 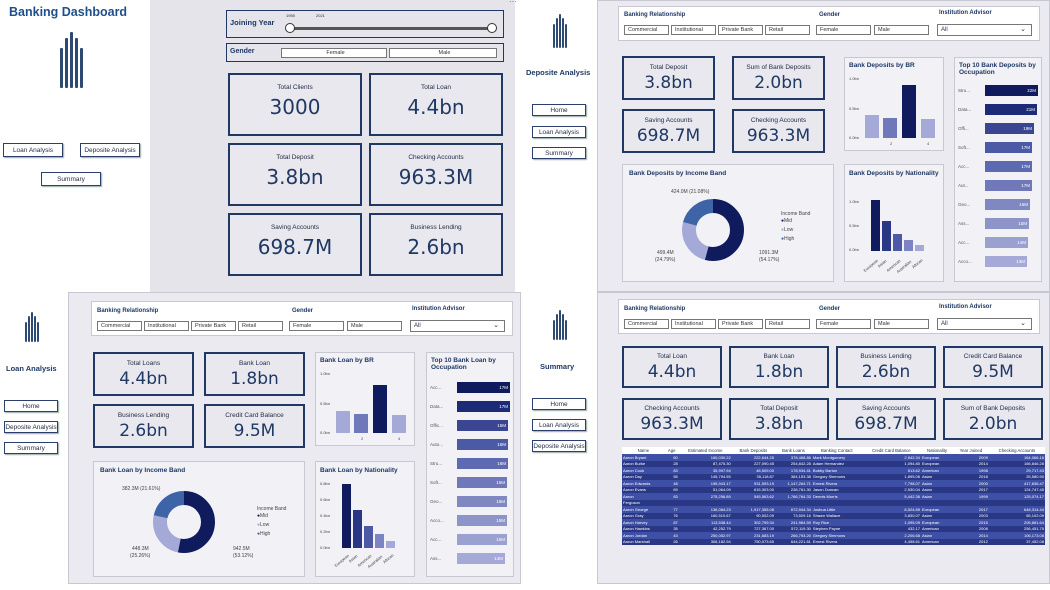 I want to click on column-header: Credit Card Balance, so click(x=891, y=450).